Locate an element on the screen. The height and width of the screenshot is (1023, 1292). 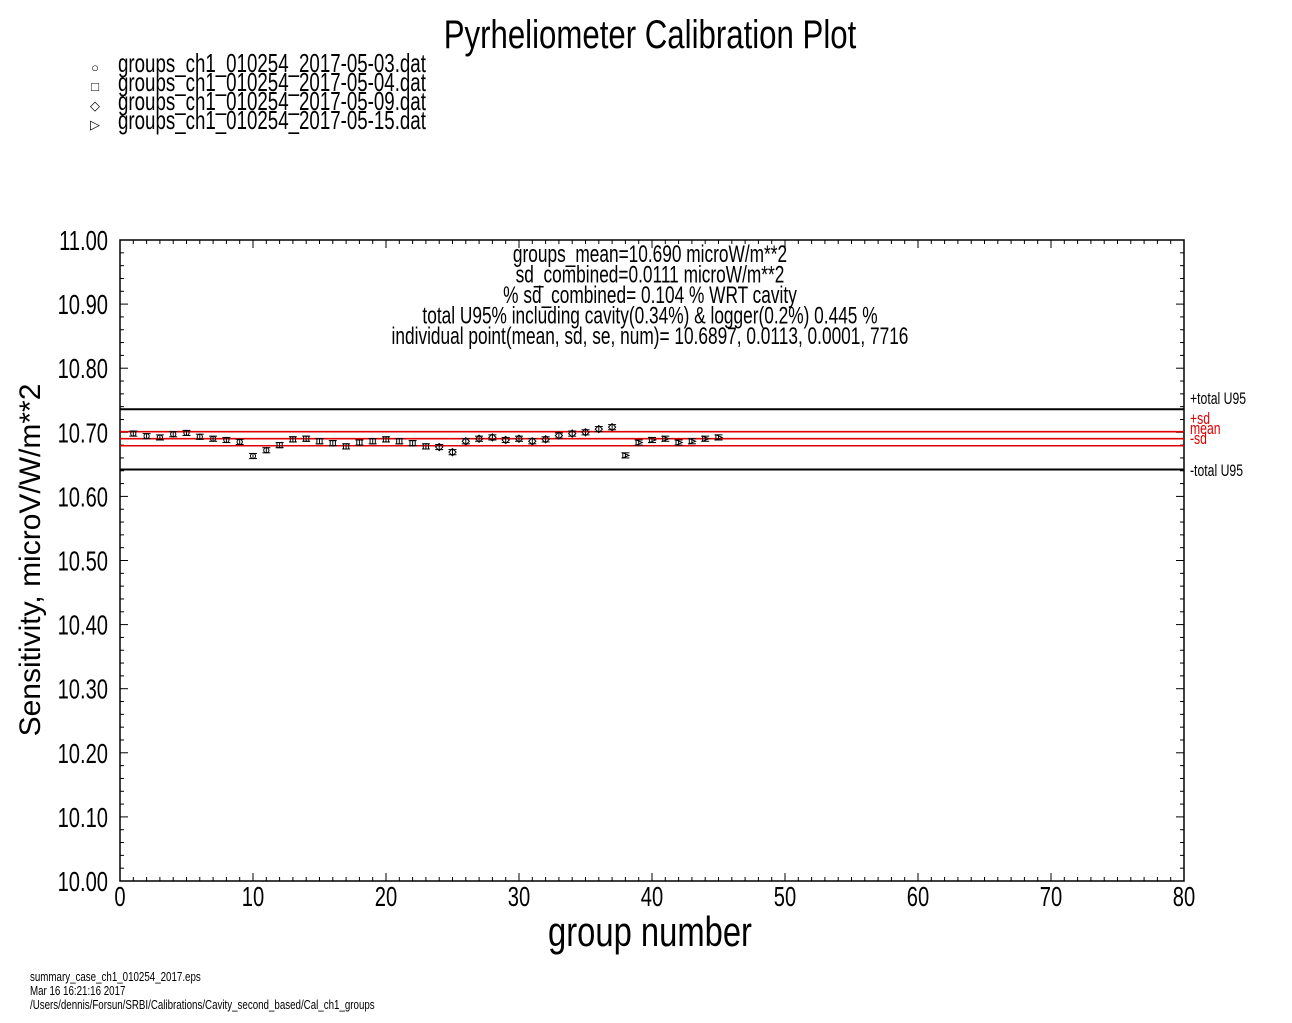
annotation-line: sd_combined=0.0111 microW/m**2 is located at coordinates (650, 275).